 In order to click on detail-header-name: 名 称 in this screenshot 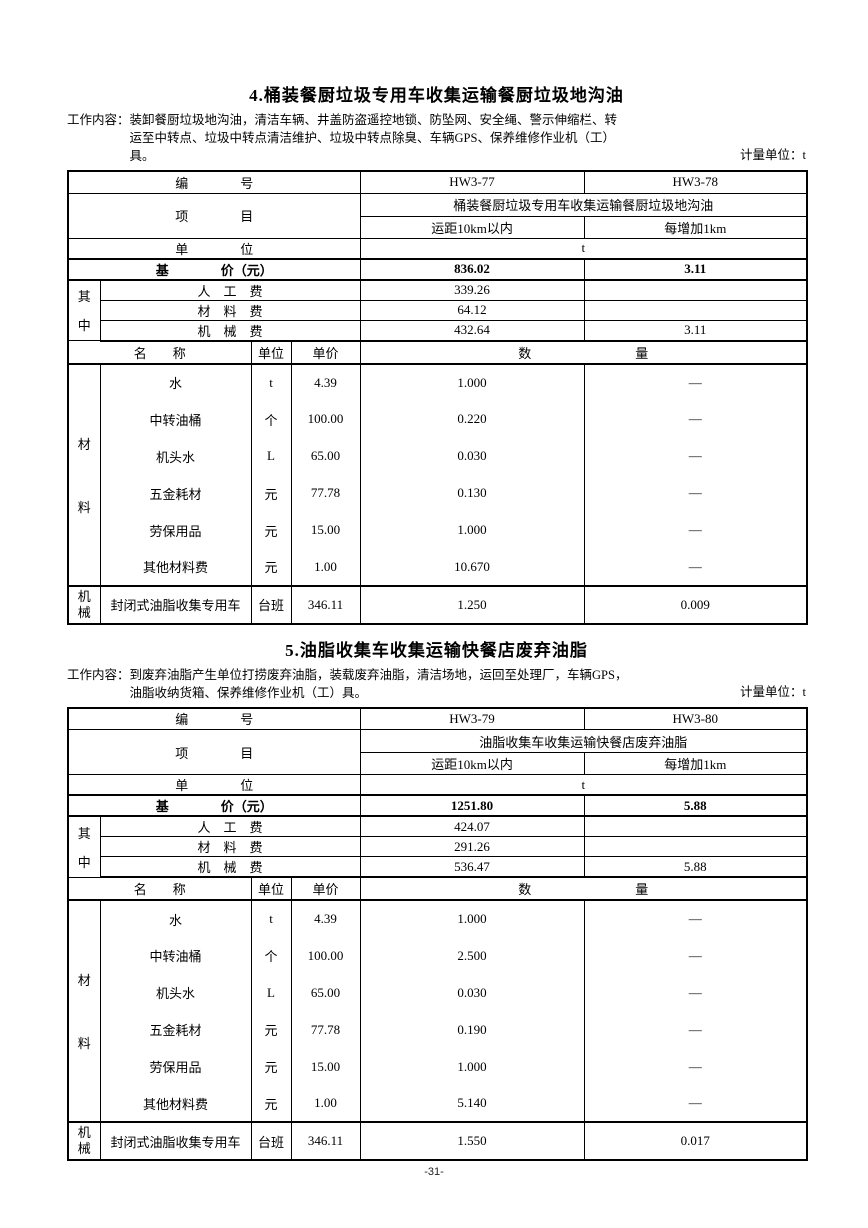, I will do `click(159, 888)`.